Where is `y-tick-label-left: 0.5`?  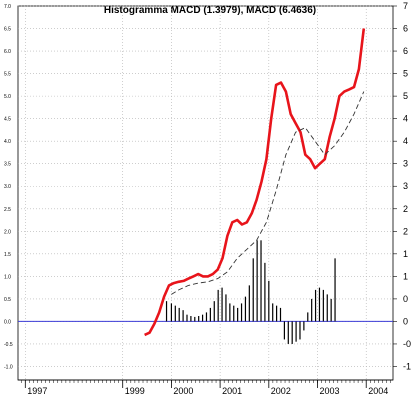 y-tick-label-left: 0.5 is located at coordinates (7, 300).